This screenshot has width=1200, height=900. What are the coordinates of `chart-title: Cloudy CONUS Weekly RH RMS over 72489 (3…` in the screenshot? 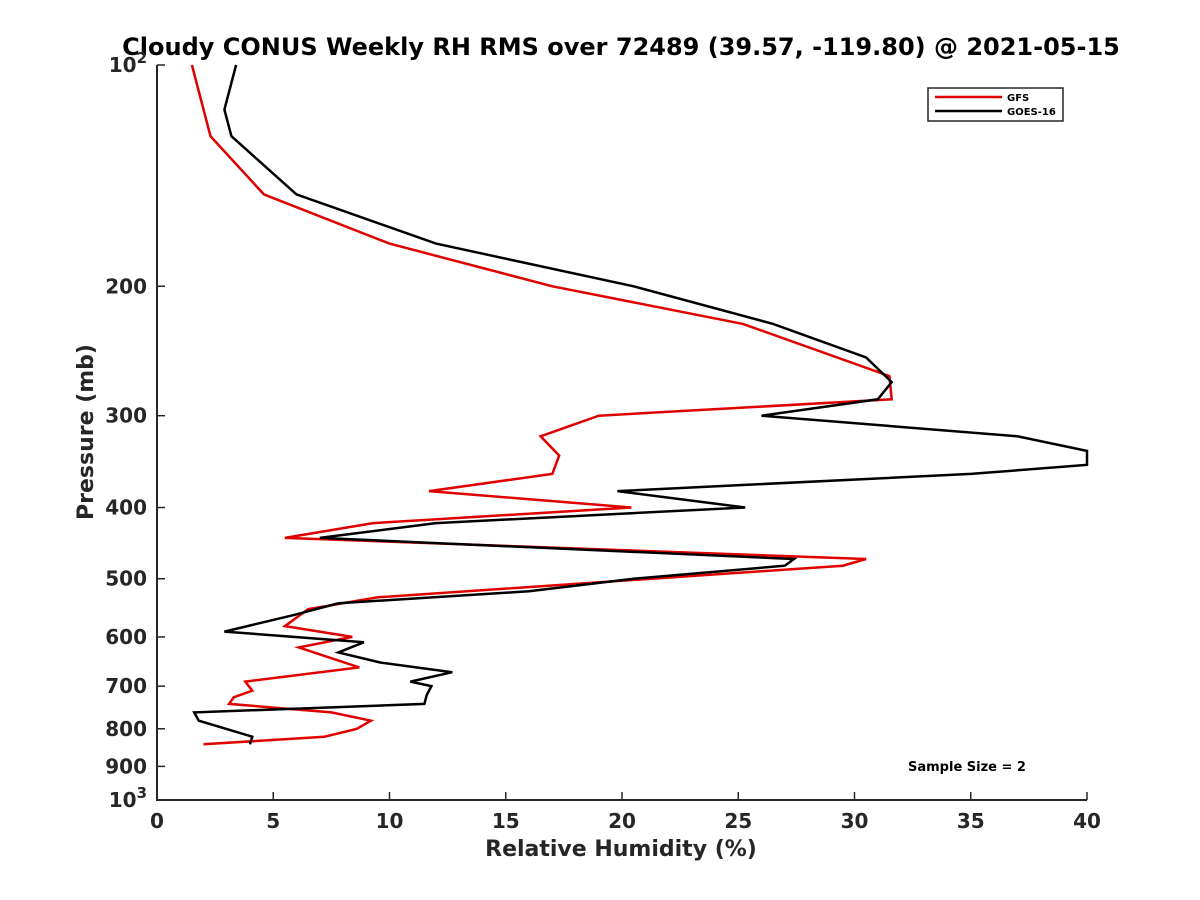 It's located at (621, 47).